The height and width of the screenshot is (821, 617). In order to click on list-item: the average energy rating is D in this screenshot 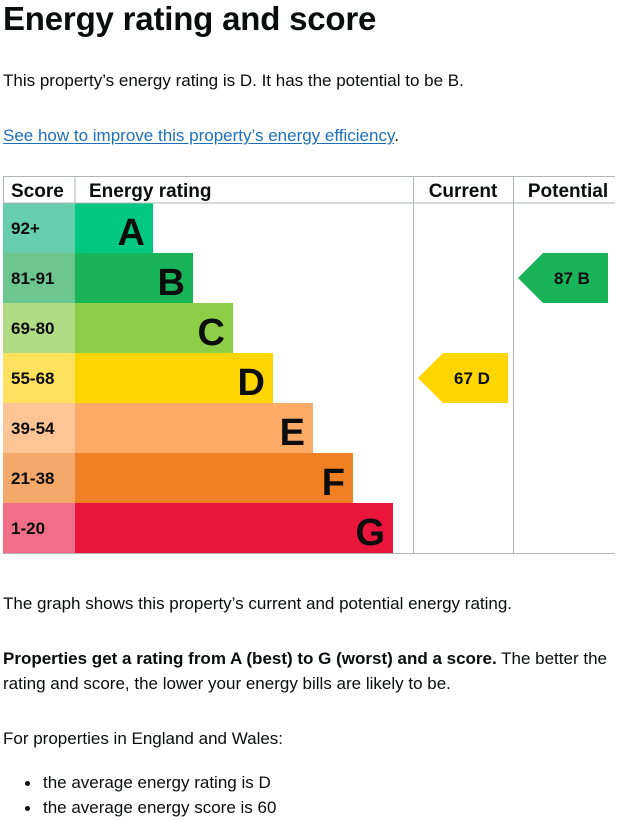, I will do `click(139, 782)`.